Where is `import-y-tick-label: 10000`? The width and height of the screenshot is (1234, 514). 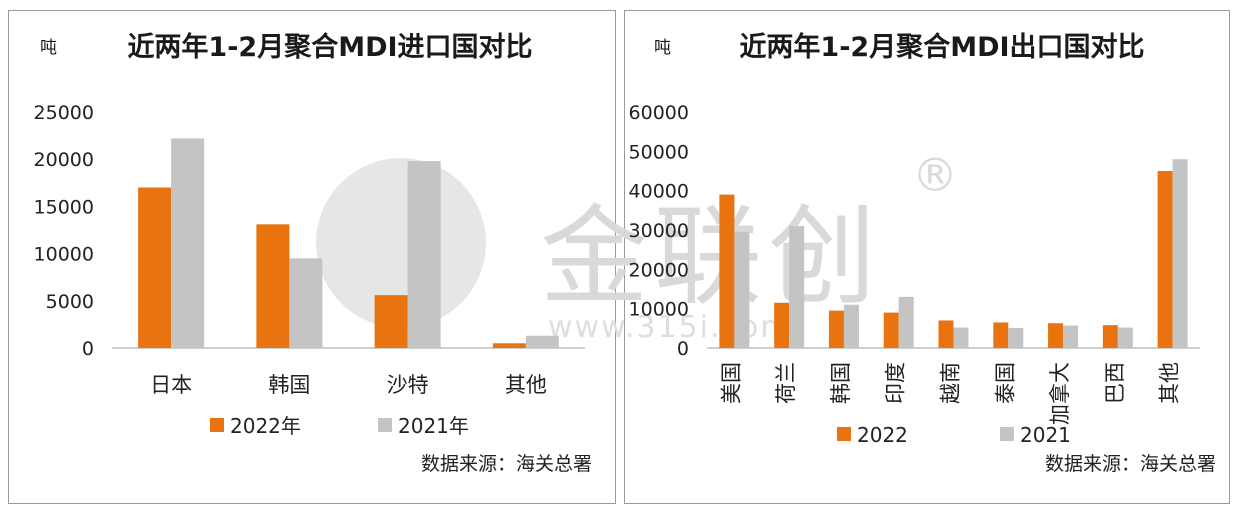
import-y-tick-label: 10000 is located at coordinates (64, 255).